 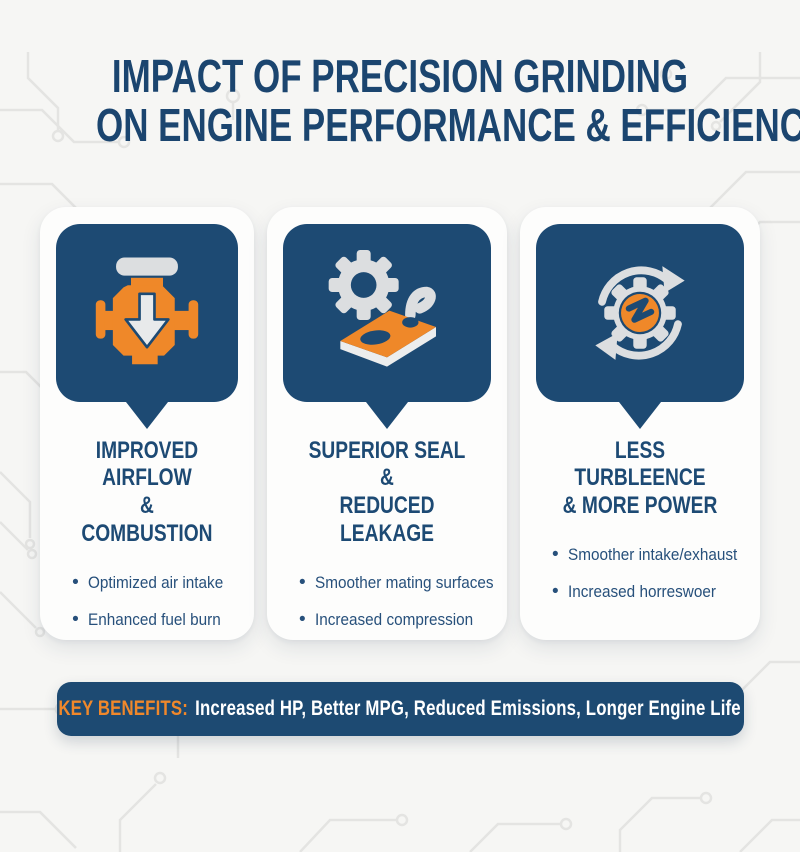 I want to click on bullet-item: Smoother intake/exhaust, so click(x=648, y=556).